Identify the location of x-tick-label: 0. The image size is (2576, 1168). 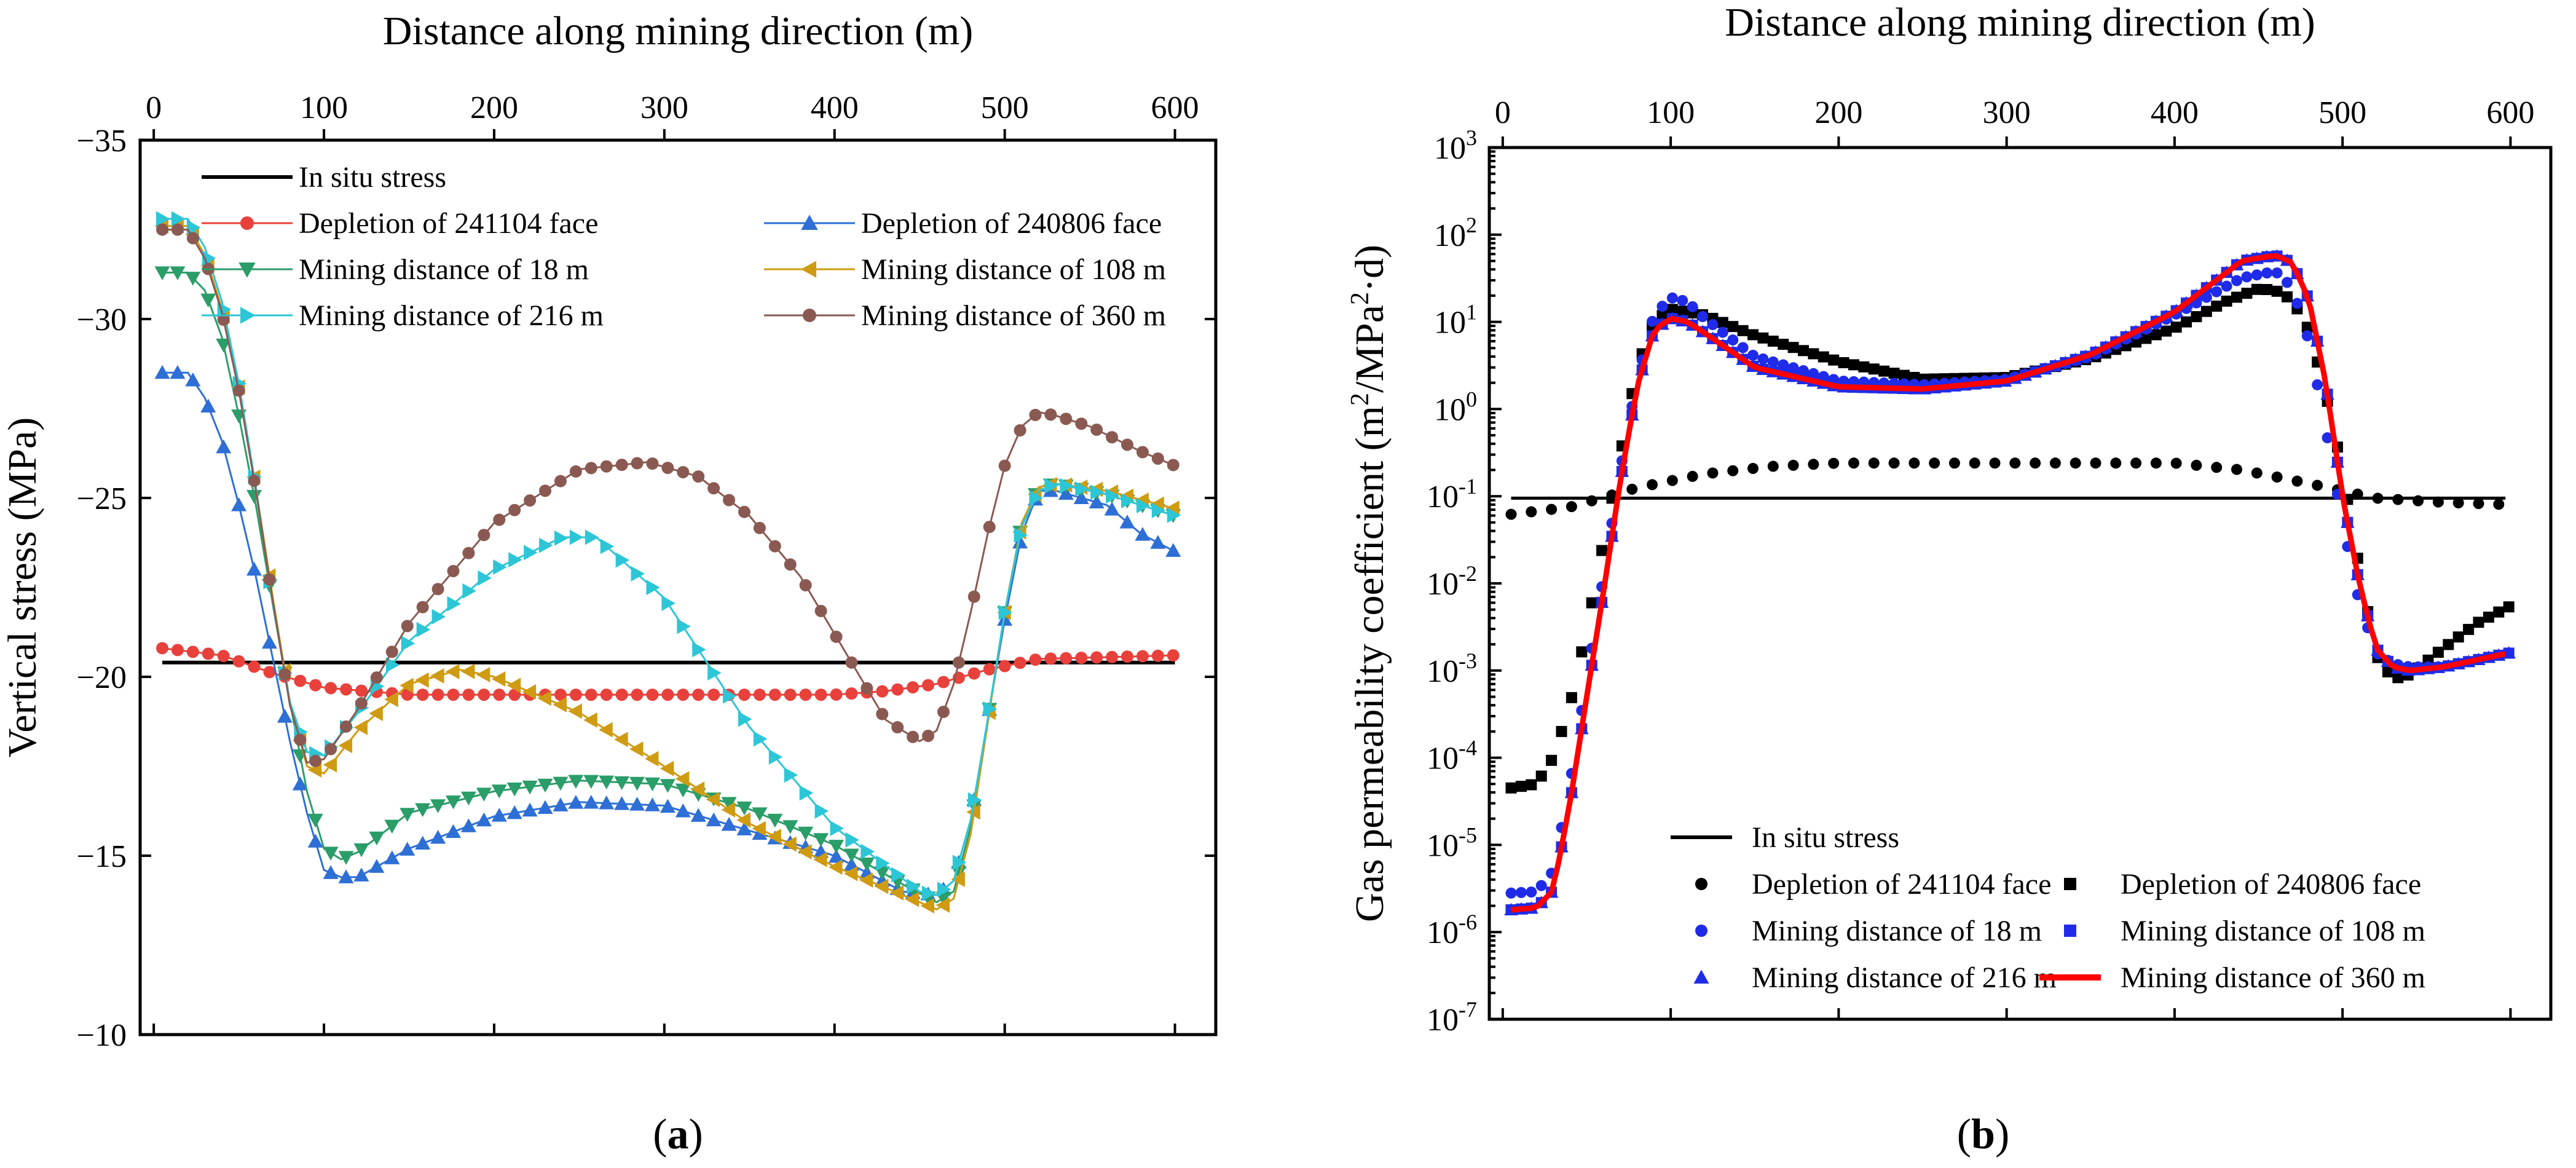
(154, 107).